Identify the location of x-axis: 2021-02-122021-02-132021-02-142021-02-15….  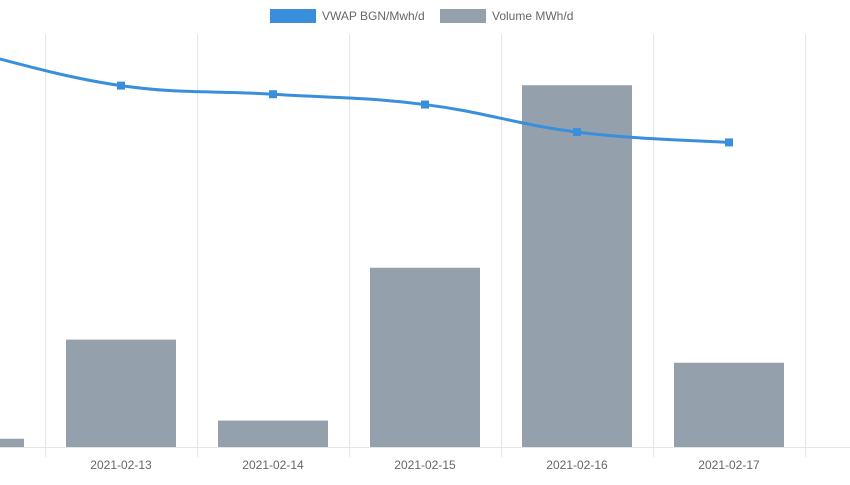
(425, 465).